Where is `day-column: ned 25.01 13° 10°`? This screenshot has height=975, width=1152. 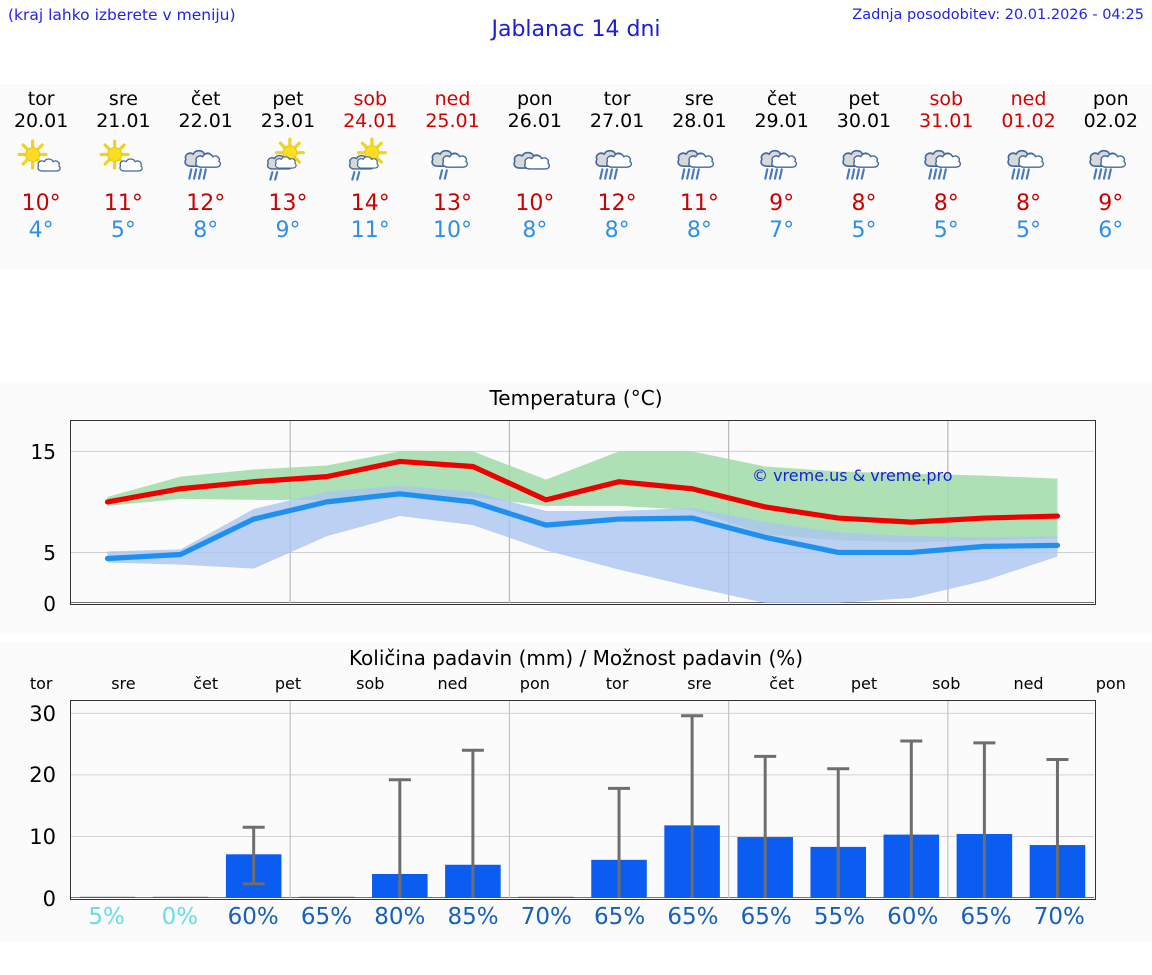 day-column: ned 25.01 13° 10° is located at coordinates (452, 176).